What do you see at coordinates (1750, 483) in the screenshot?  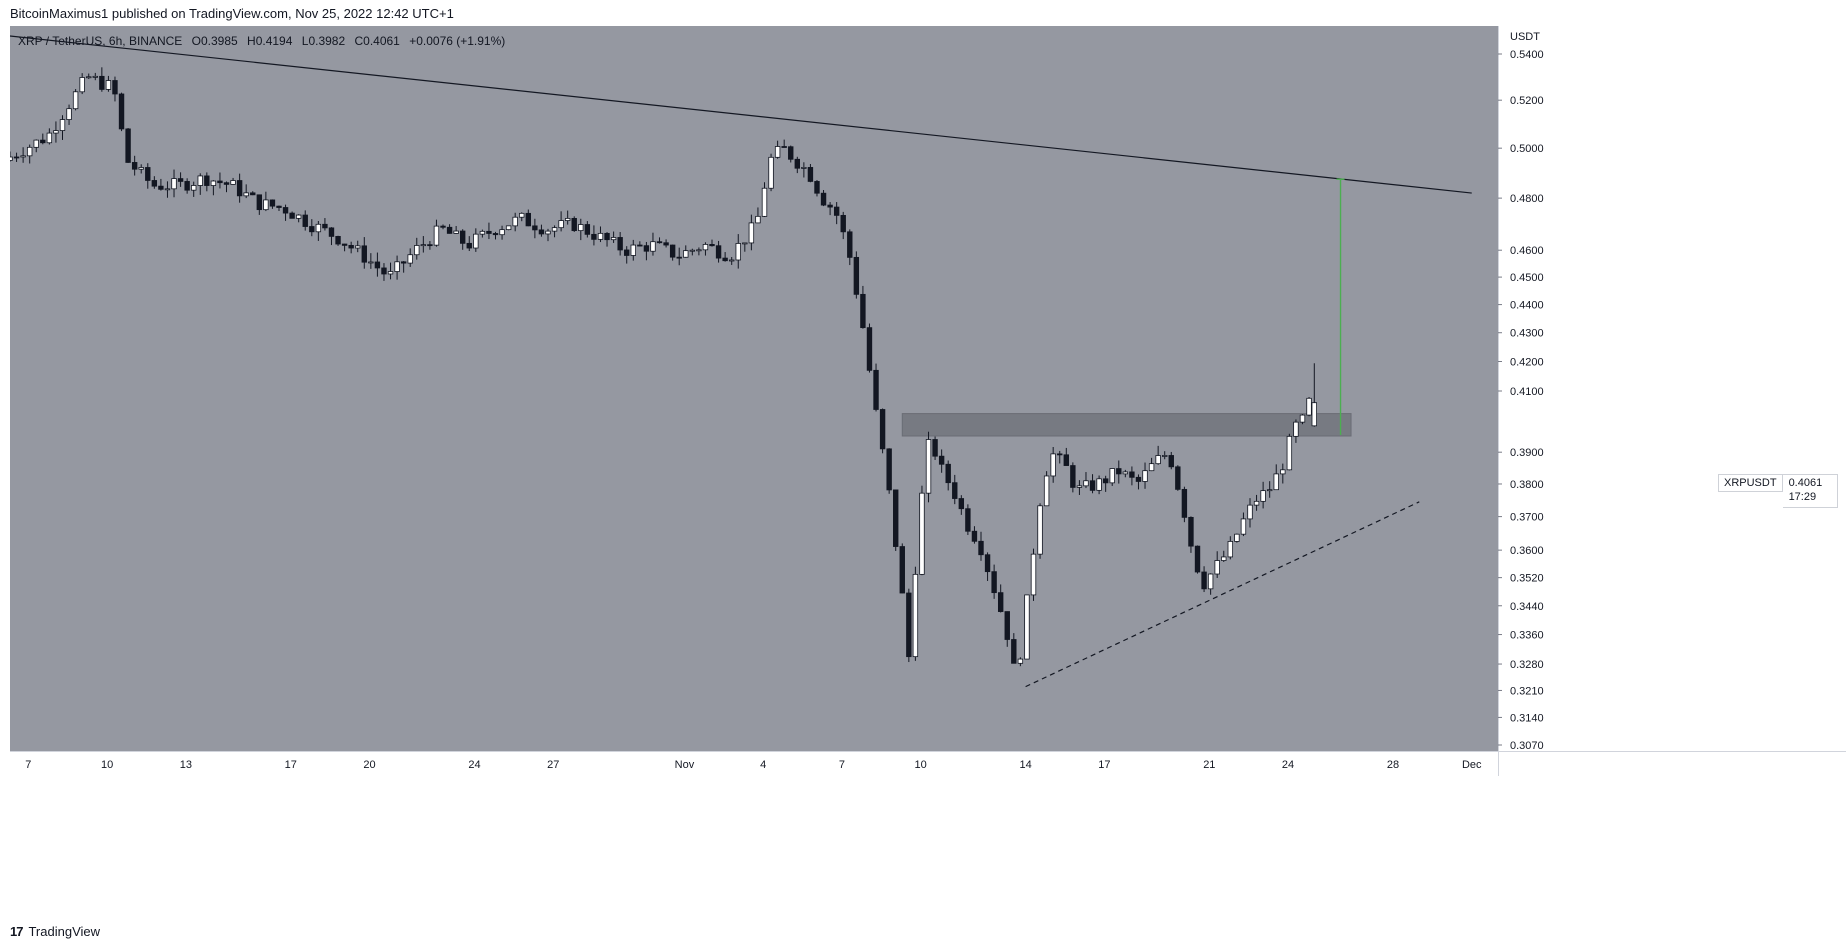 I see `price-tag-symbol: XRPUSDT` at bounding box center [1750, 483].